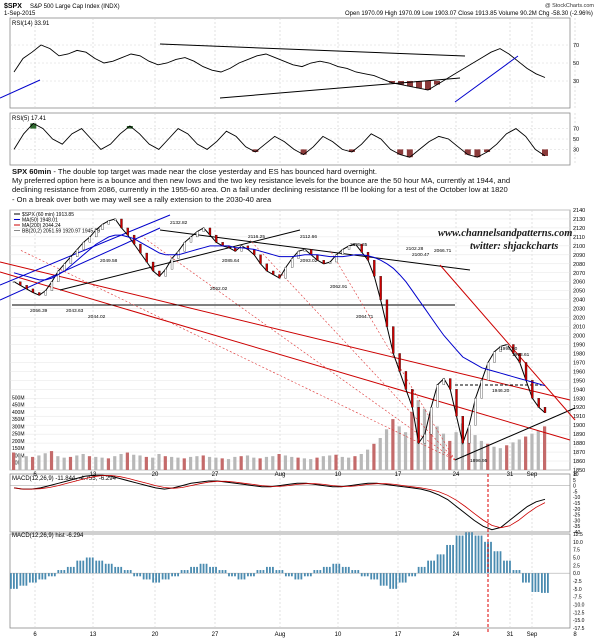 The height and width of the screenshot is (640, 606). What do you see at coordinates (40, 221) in the screenshot?
I see `legend-entry: MA(50) 1948.01` at bounding box center [40, 221].